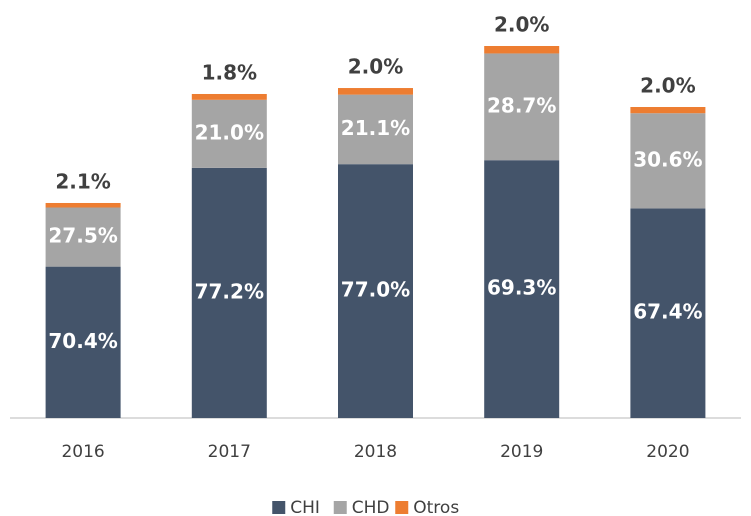 This screenshot has width=751, height=516. I want to click on data-label: 21.0%, so click(229, 132).